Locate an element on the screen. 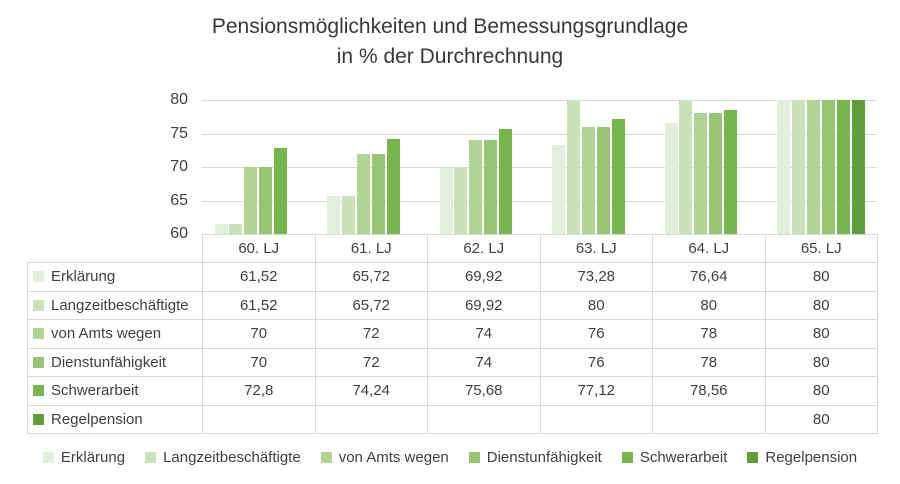 The image size is (900, 484). table-value-cell: 65,72 is located at coordinates (371, 277).